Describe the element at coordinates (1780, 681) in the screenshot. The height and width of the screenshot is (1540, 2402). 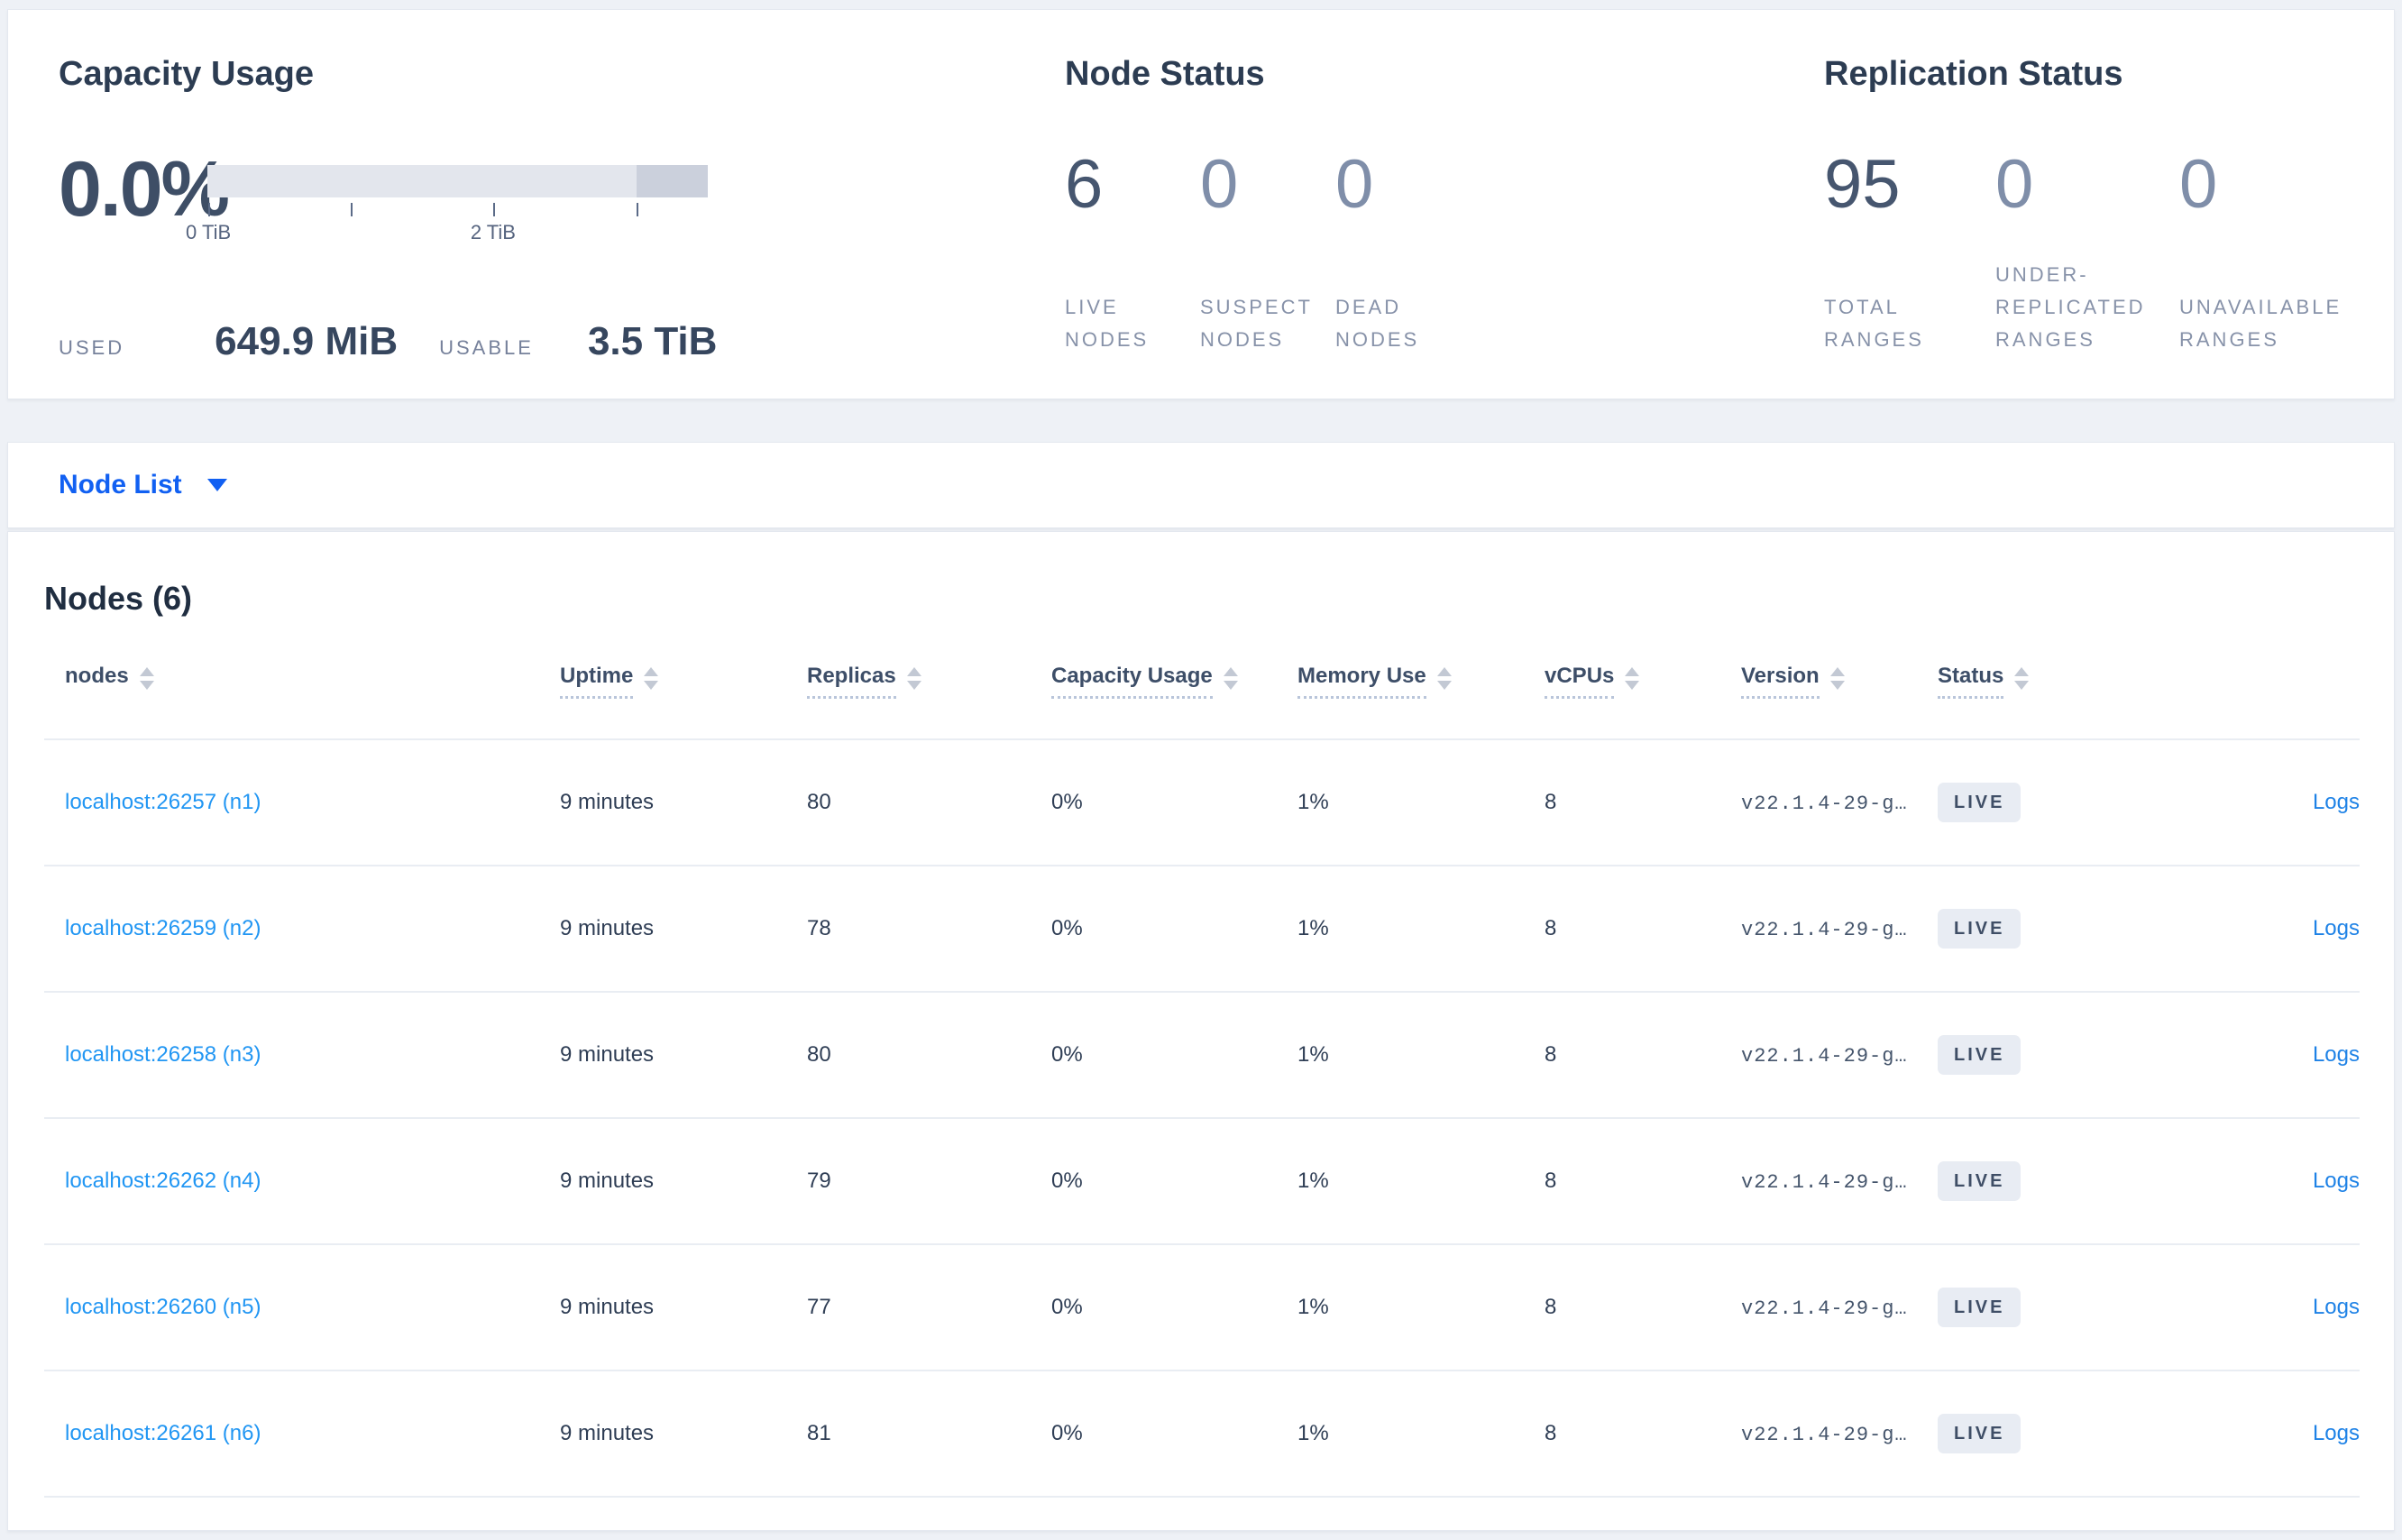
I see `column-header-label: Version` at that location.